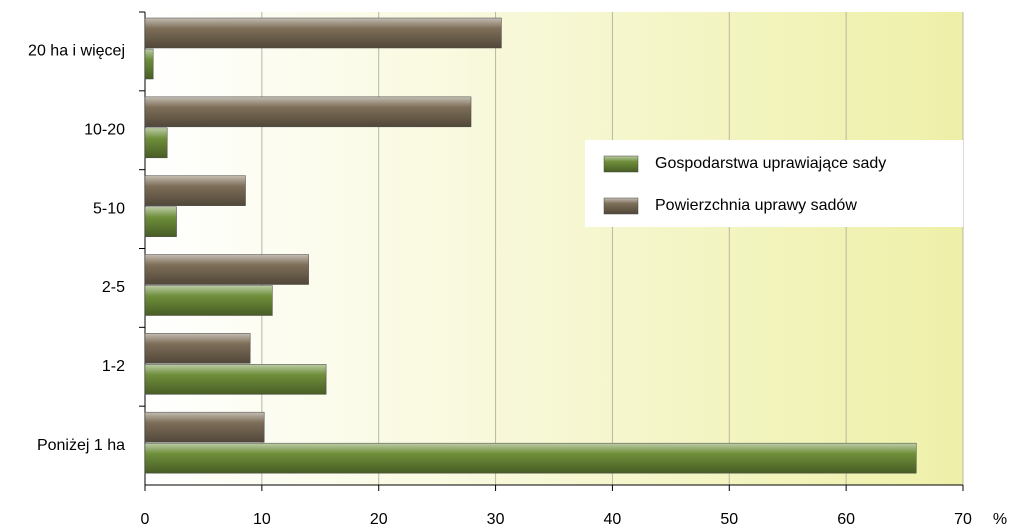  Describe the element at coordinates (113, 287) in the screenshot. I see `y-tick-label: 2-5` at that location.